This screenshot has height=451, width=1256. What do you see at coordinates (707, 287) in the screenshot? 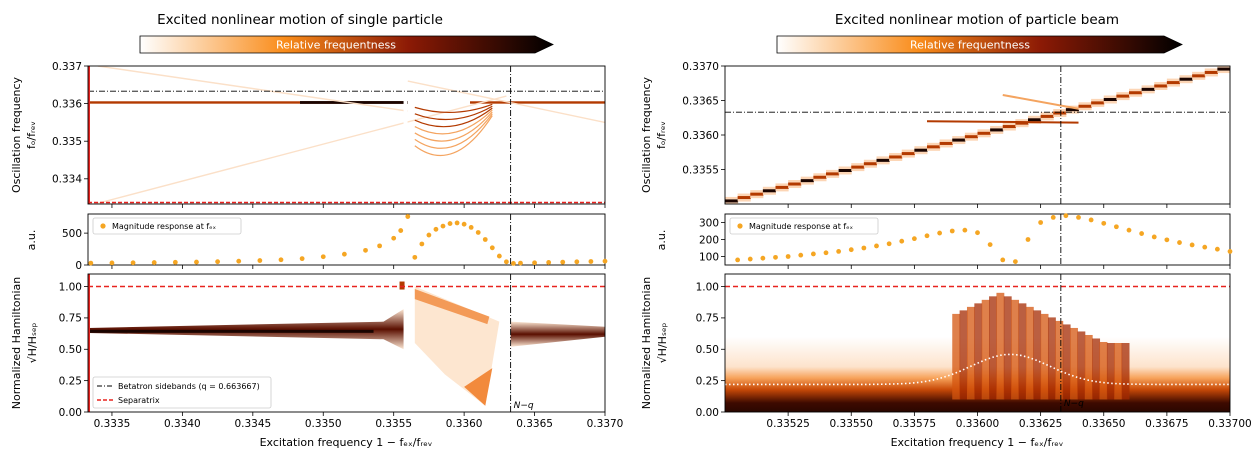
I see `right-bottom-ytick-label: 1.00` at bounding box center [707, 287].